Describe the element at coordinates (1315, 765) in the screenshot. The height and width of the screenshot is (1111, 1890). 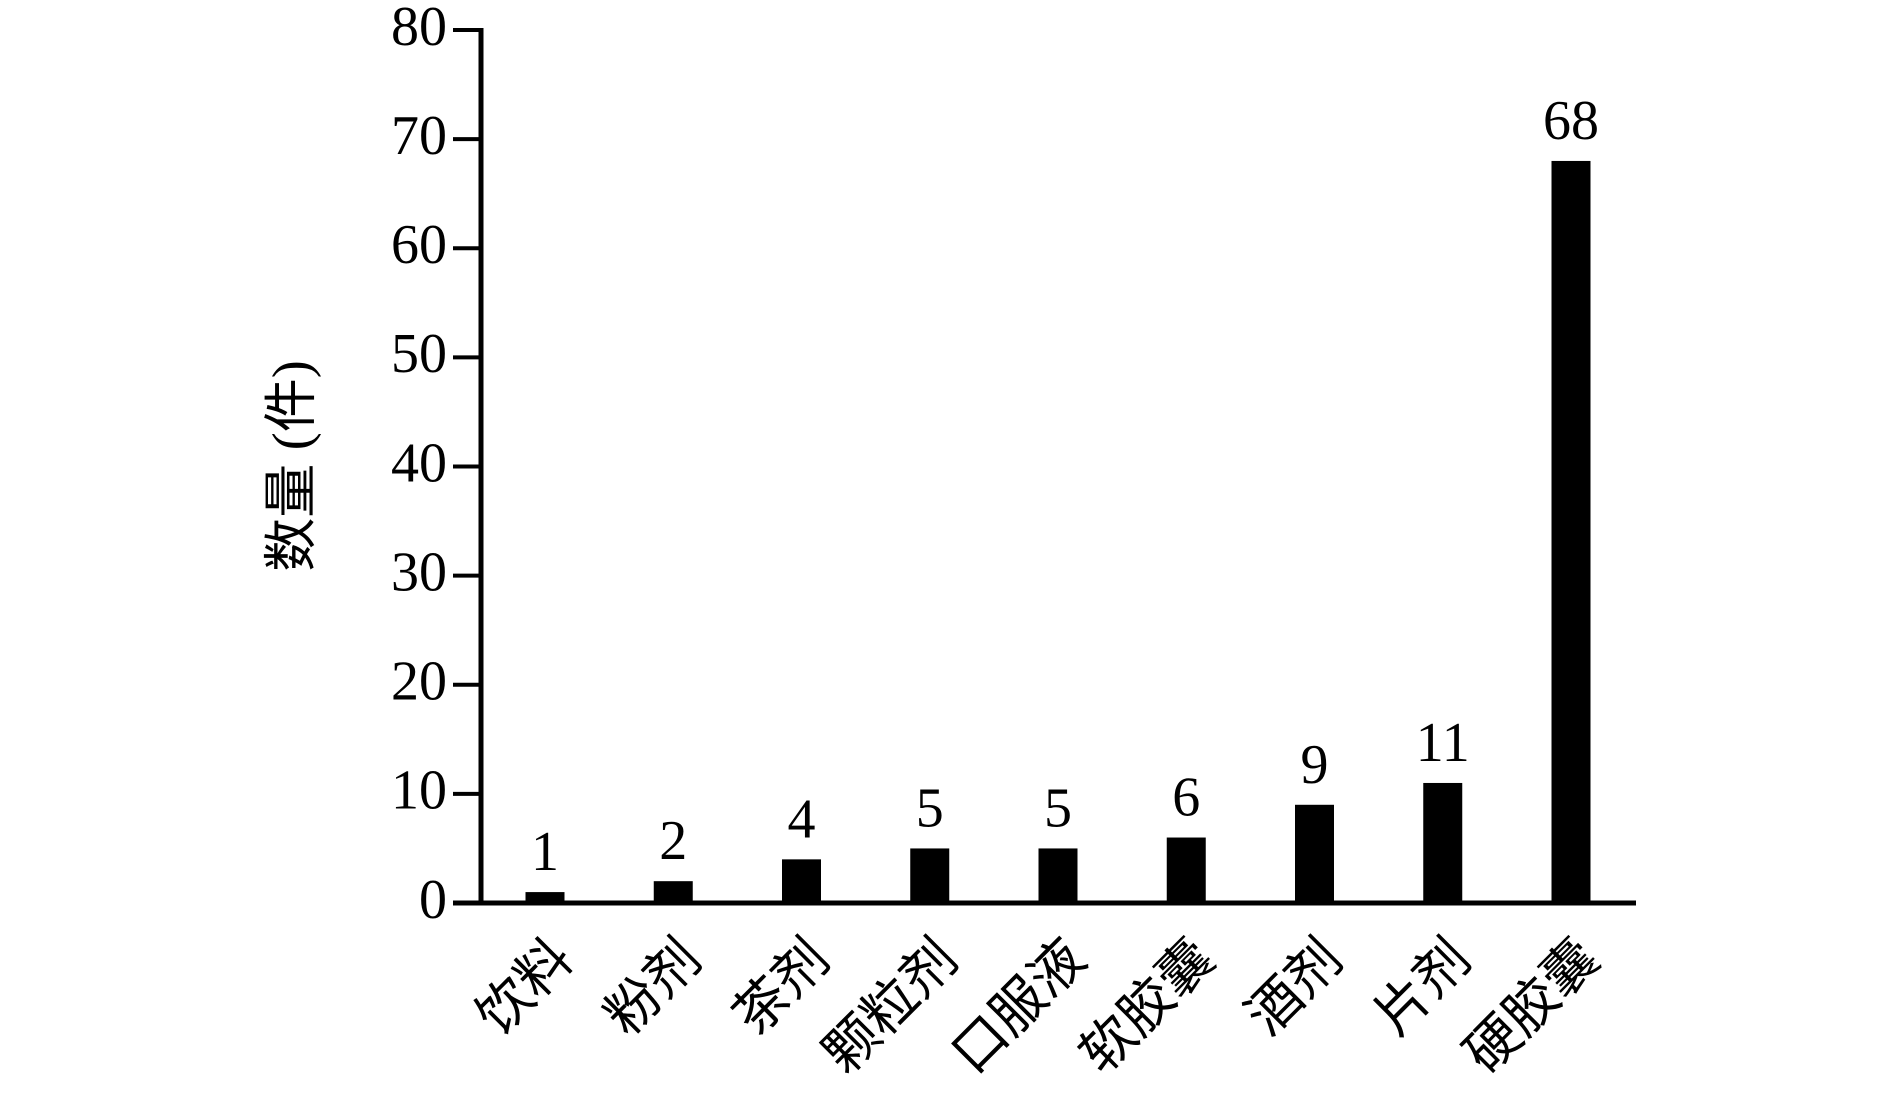
I see `value-label: 9` at that location.